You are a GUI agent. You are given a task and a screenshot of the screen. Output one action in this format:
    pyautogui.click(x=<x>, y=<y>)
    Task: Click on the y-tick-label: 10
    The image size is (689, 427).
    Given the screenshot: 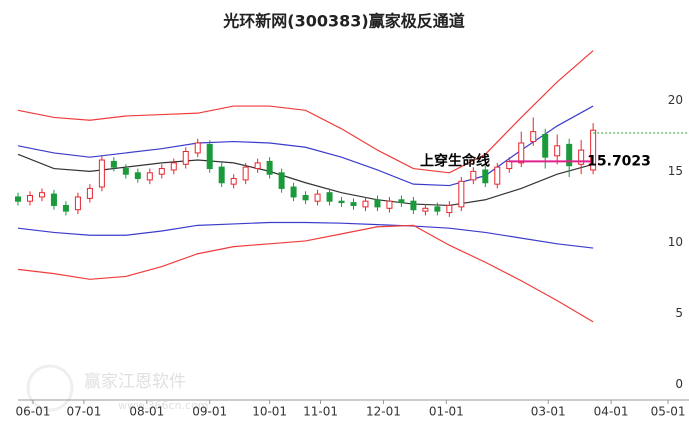 What is the action you would take?
    pyautogui.click(x=675, y=242)
    